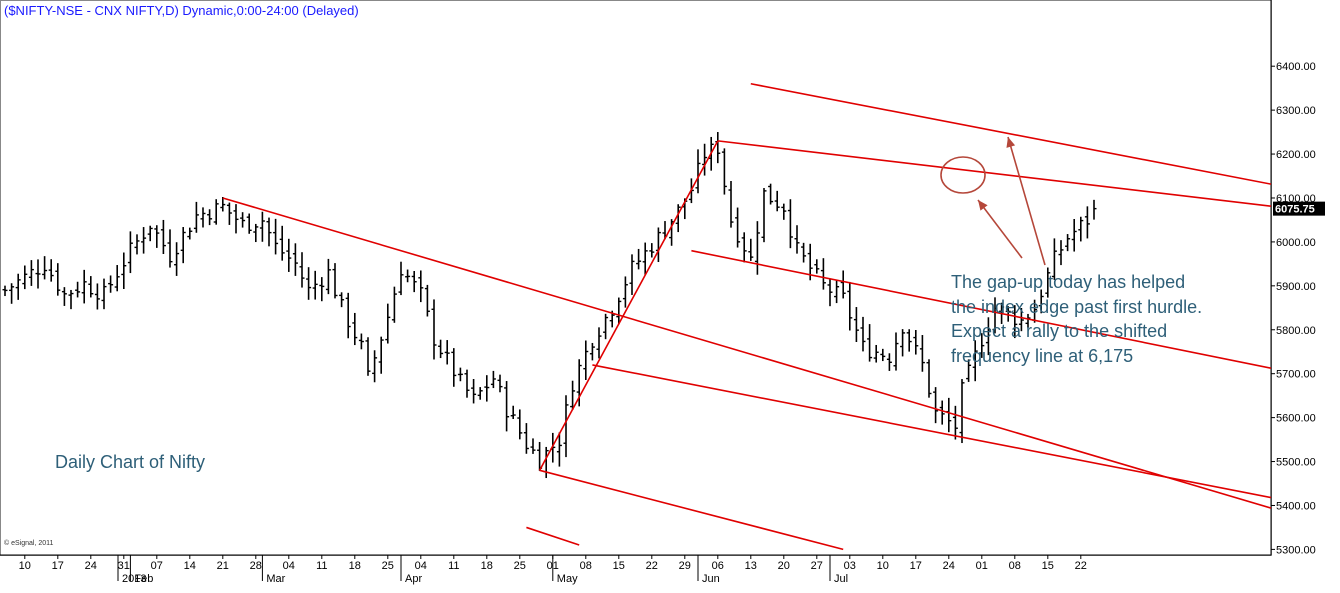  Describe the element at coordinates (1068, 282) in the screenshot. I see `annotation-line-1: The gap-up today has helped` at that location.